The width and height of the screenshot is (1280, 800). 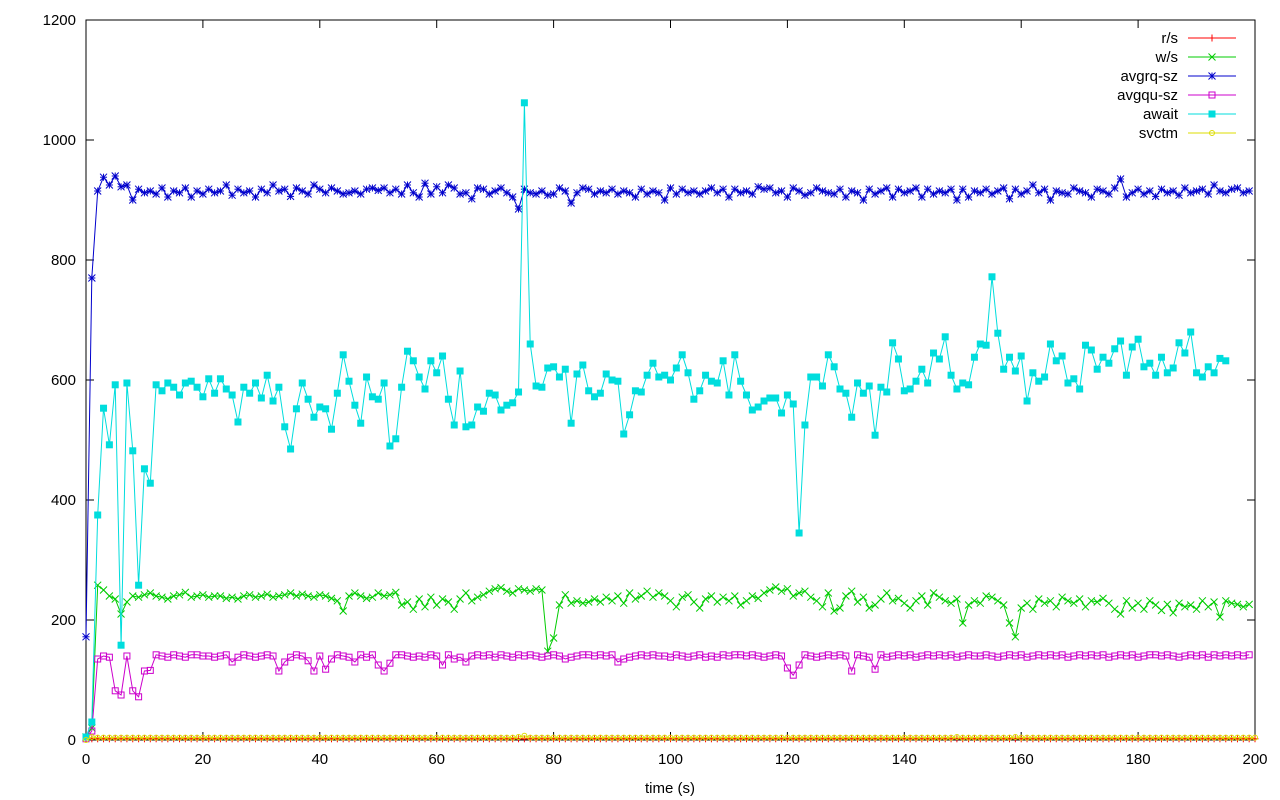 What do you see at coordinates (667, 697) in the screenshot?
I see `series-line` at bounding box center [667, 697].